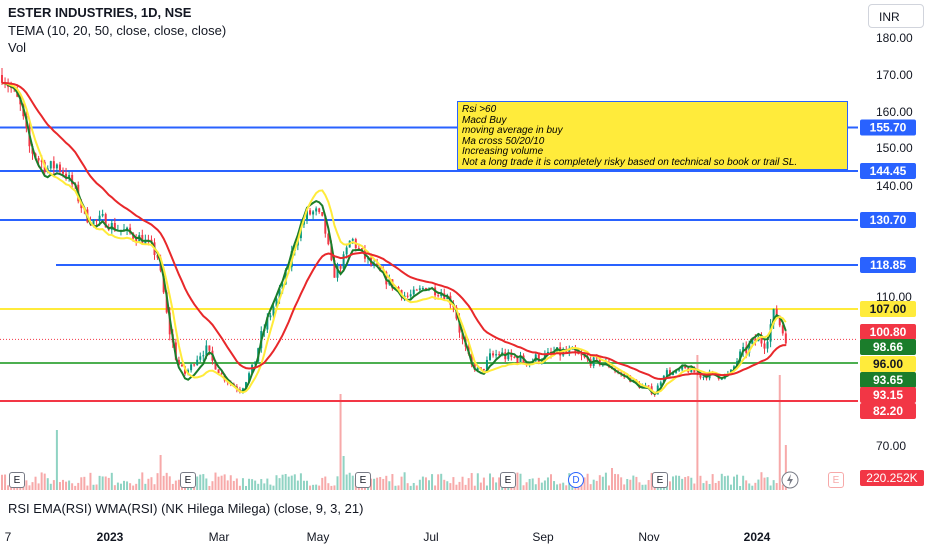 This screenshot has width=932, height=550. What do you see at coordinates (836, 480) in the screenshot?
I see `upcoming-earnings-icon: E` at bounding box center [836, 480].